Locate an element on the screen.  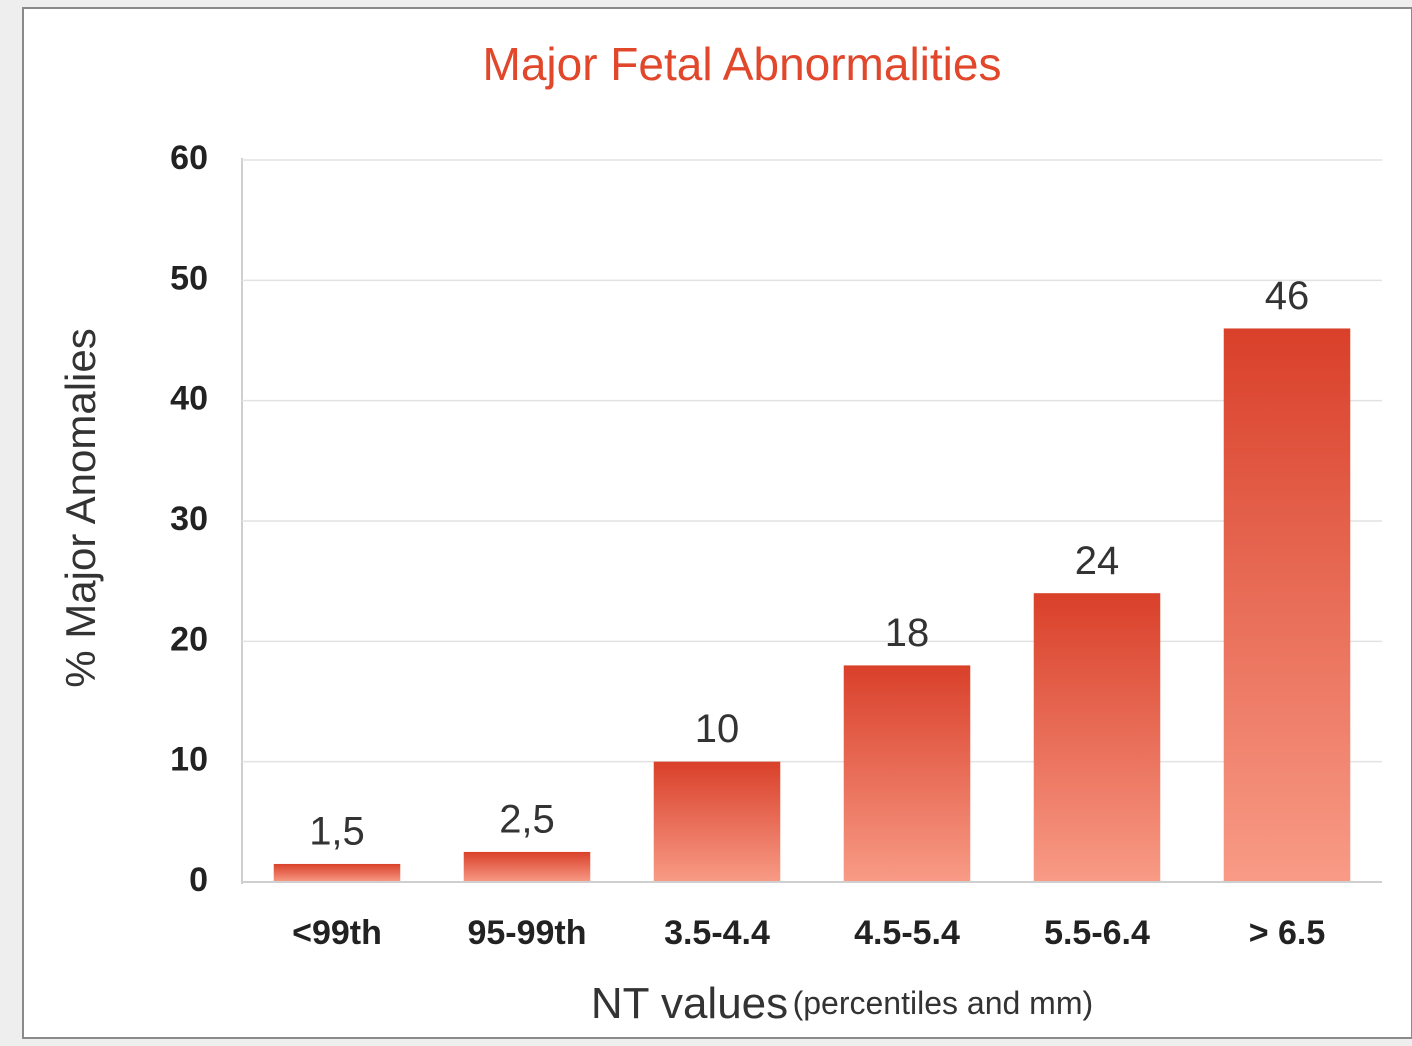
x-tick-label: <99th is located at coordinates (337, 933).